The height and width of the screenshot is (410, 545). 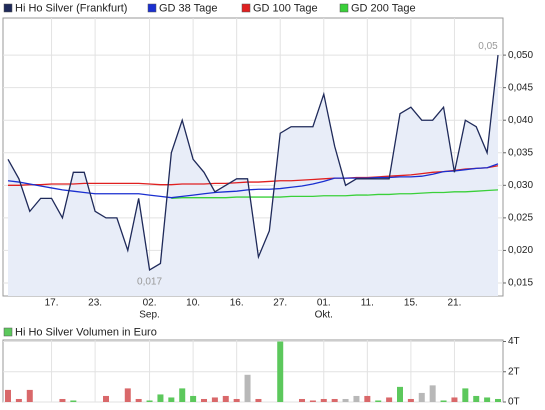 What do you see at coordinates (520, 218) in the screenshot?
I see `y-tick-label: 0,025` at bounding box center [520, 218].